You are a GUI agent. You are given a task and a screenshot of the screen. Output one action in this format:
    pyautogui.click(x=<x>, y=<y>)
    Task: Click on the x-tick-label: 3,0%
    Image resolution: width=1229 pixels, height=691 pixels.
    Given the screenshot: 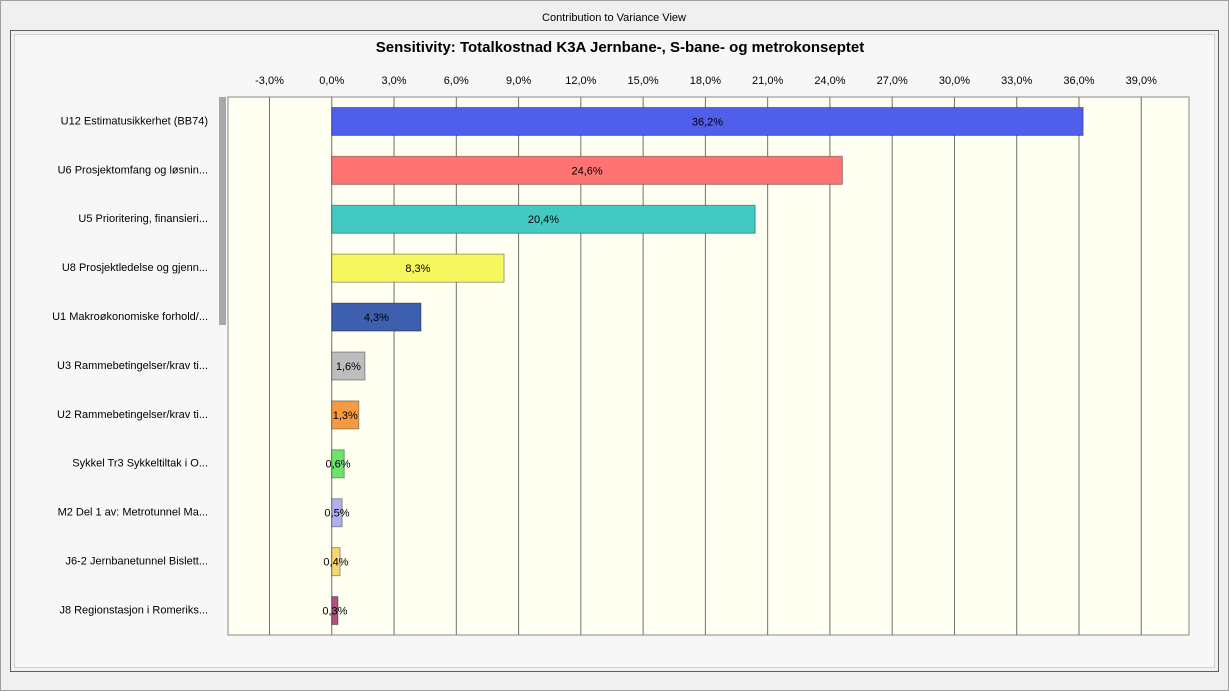 What is the action you would take?
    pyautogui.click(x=394, y=81)
    